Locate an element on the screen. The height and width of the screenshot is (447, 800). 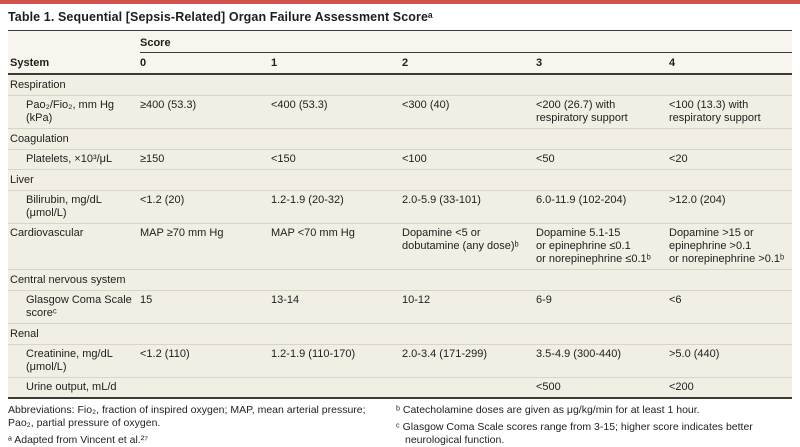
row-label: Glasgow Coma Scale scoreᶜ is located at coordinates (74, 307).